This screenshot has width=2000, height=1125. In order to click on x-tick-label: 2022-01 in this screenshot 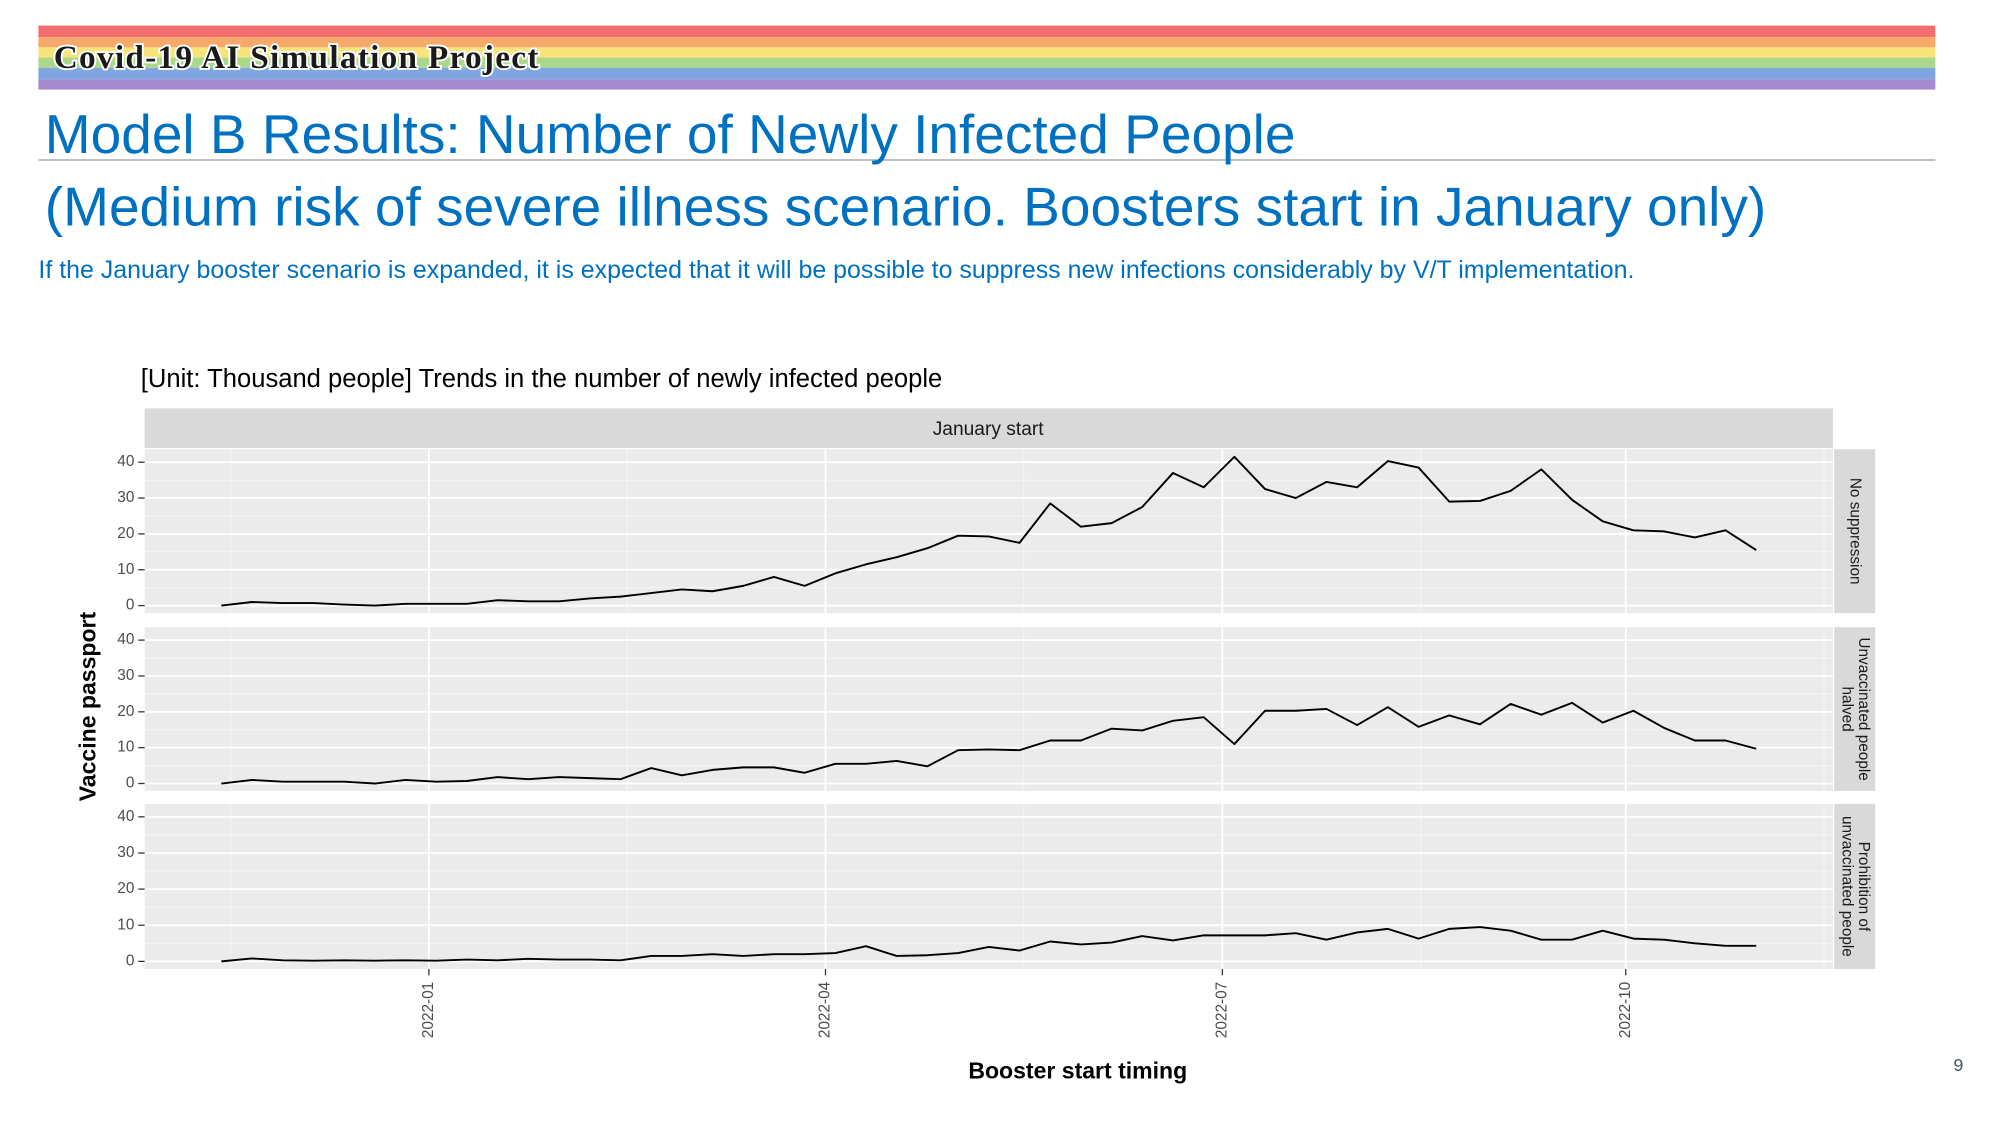, I will do `click(428, 1010)`.